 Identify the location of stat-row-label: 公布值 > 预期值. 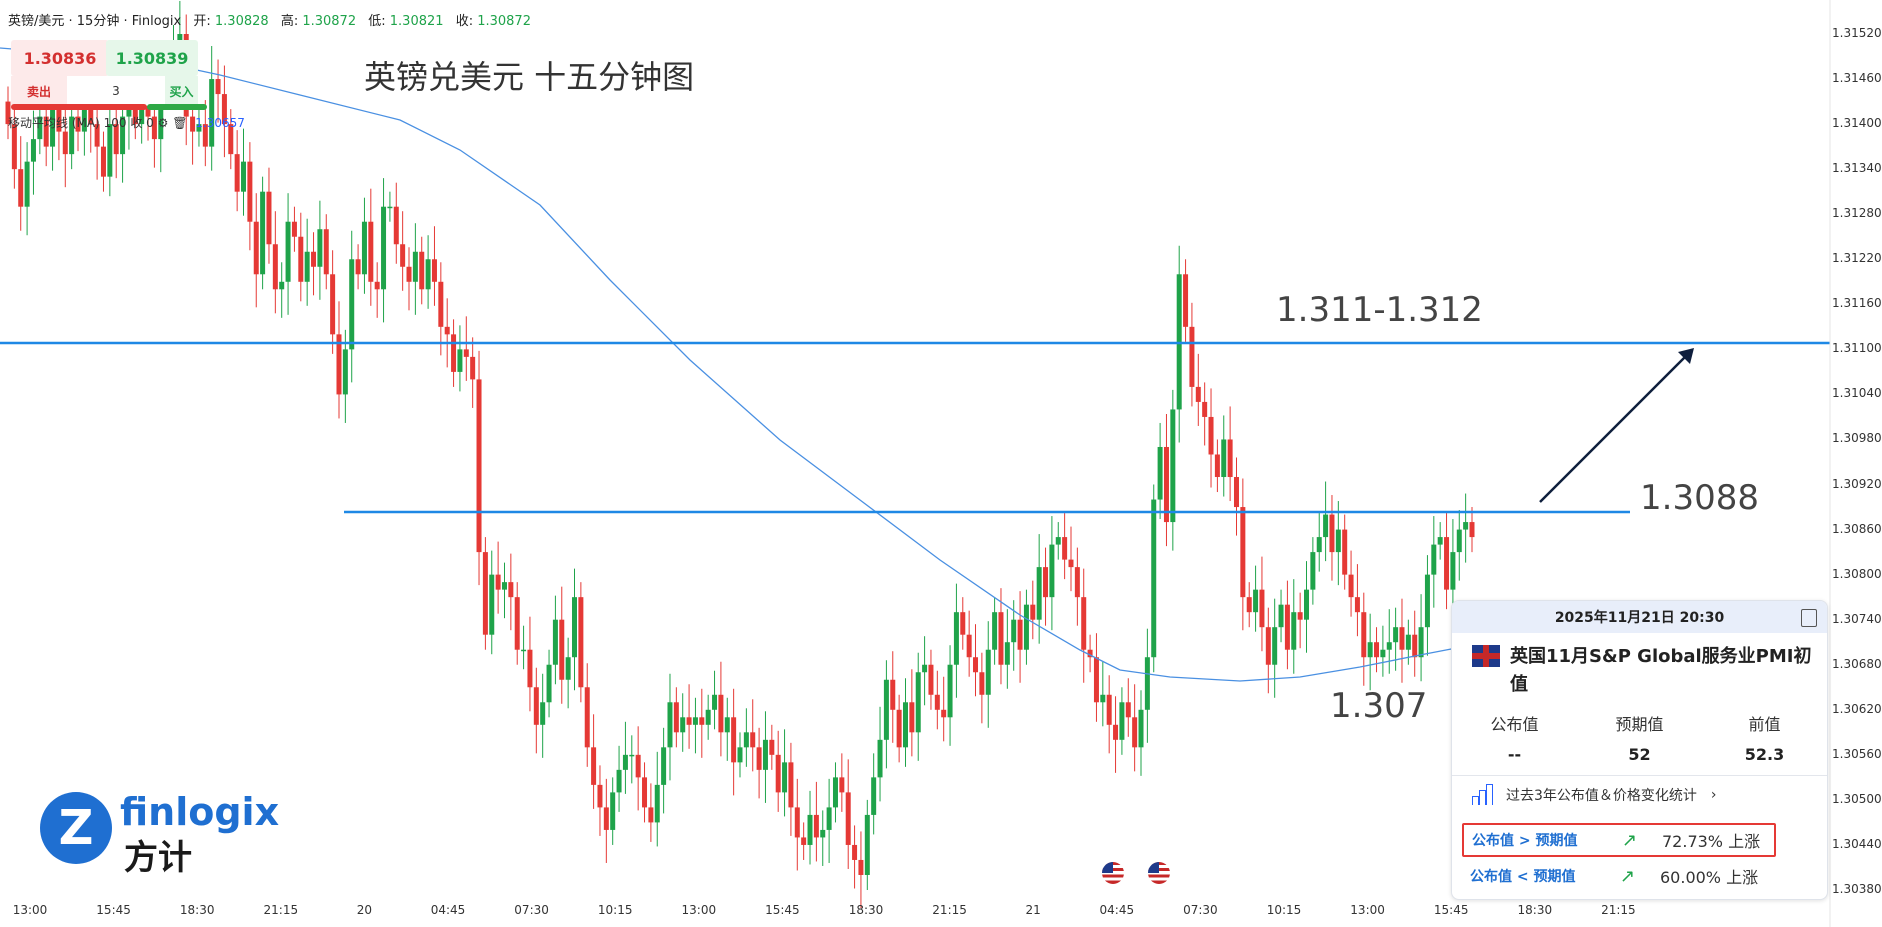
(1525, 841).